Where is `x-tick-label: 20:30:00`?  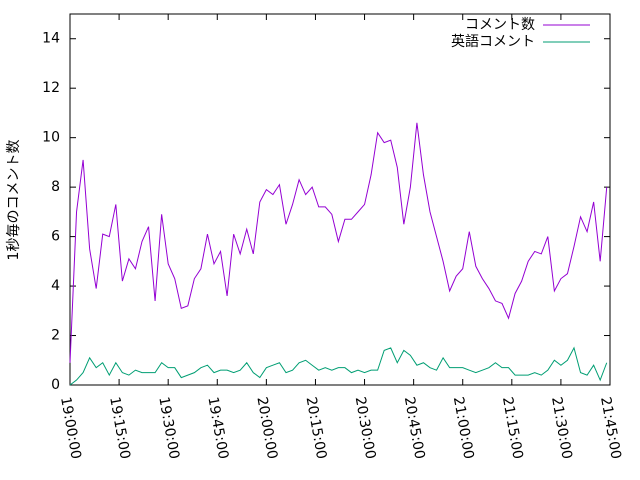
x-tick-label: 20:30:00 is located at coordinates (365, 428).